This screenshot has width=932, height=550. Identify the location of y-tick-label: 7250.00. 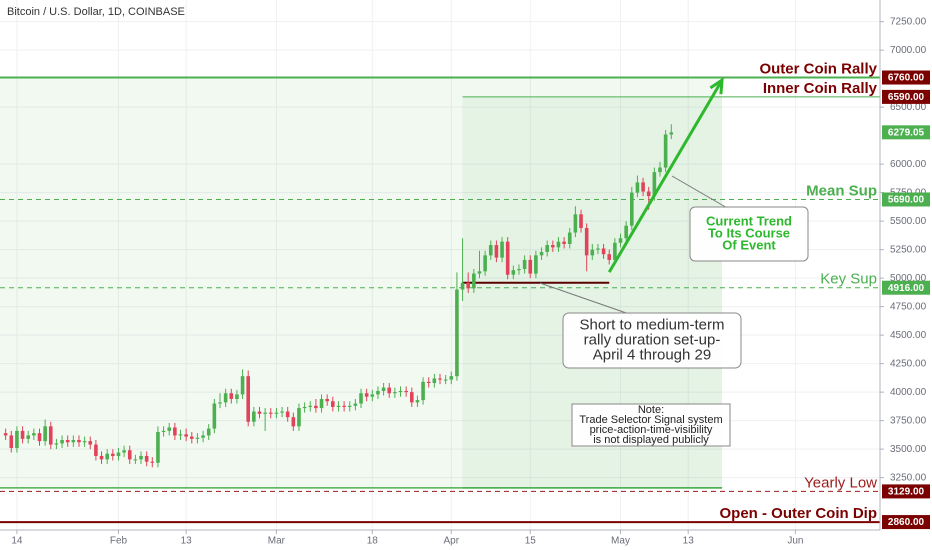
(908, 21).